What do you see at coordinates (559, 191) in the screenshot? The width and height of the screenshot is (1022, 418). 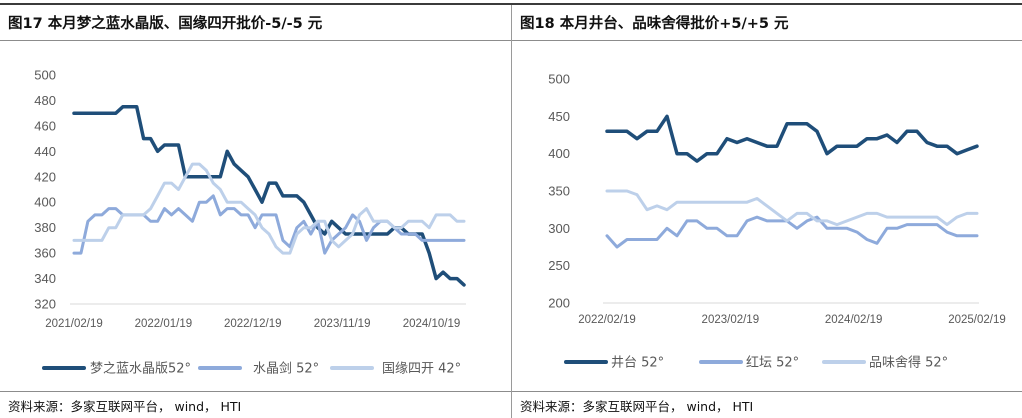 I see `y-tick-label: 350` at bounding box center [559, 191].